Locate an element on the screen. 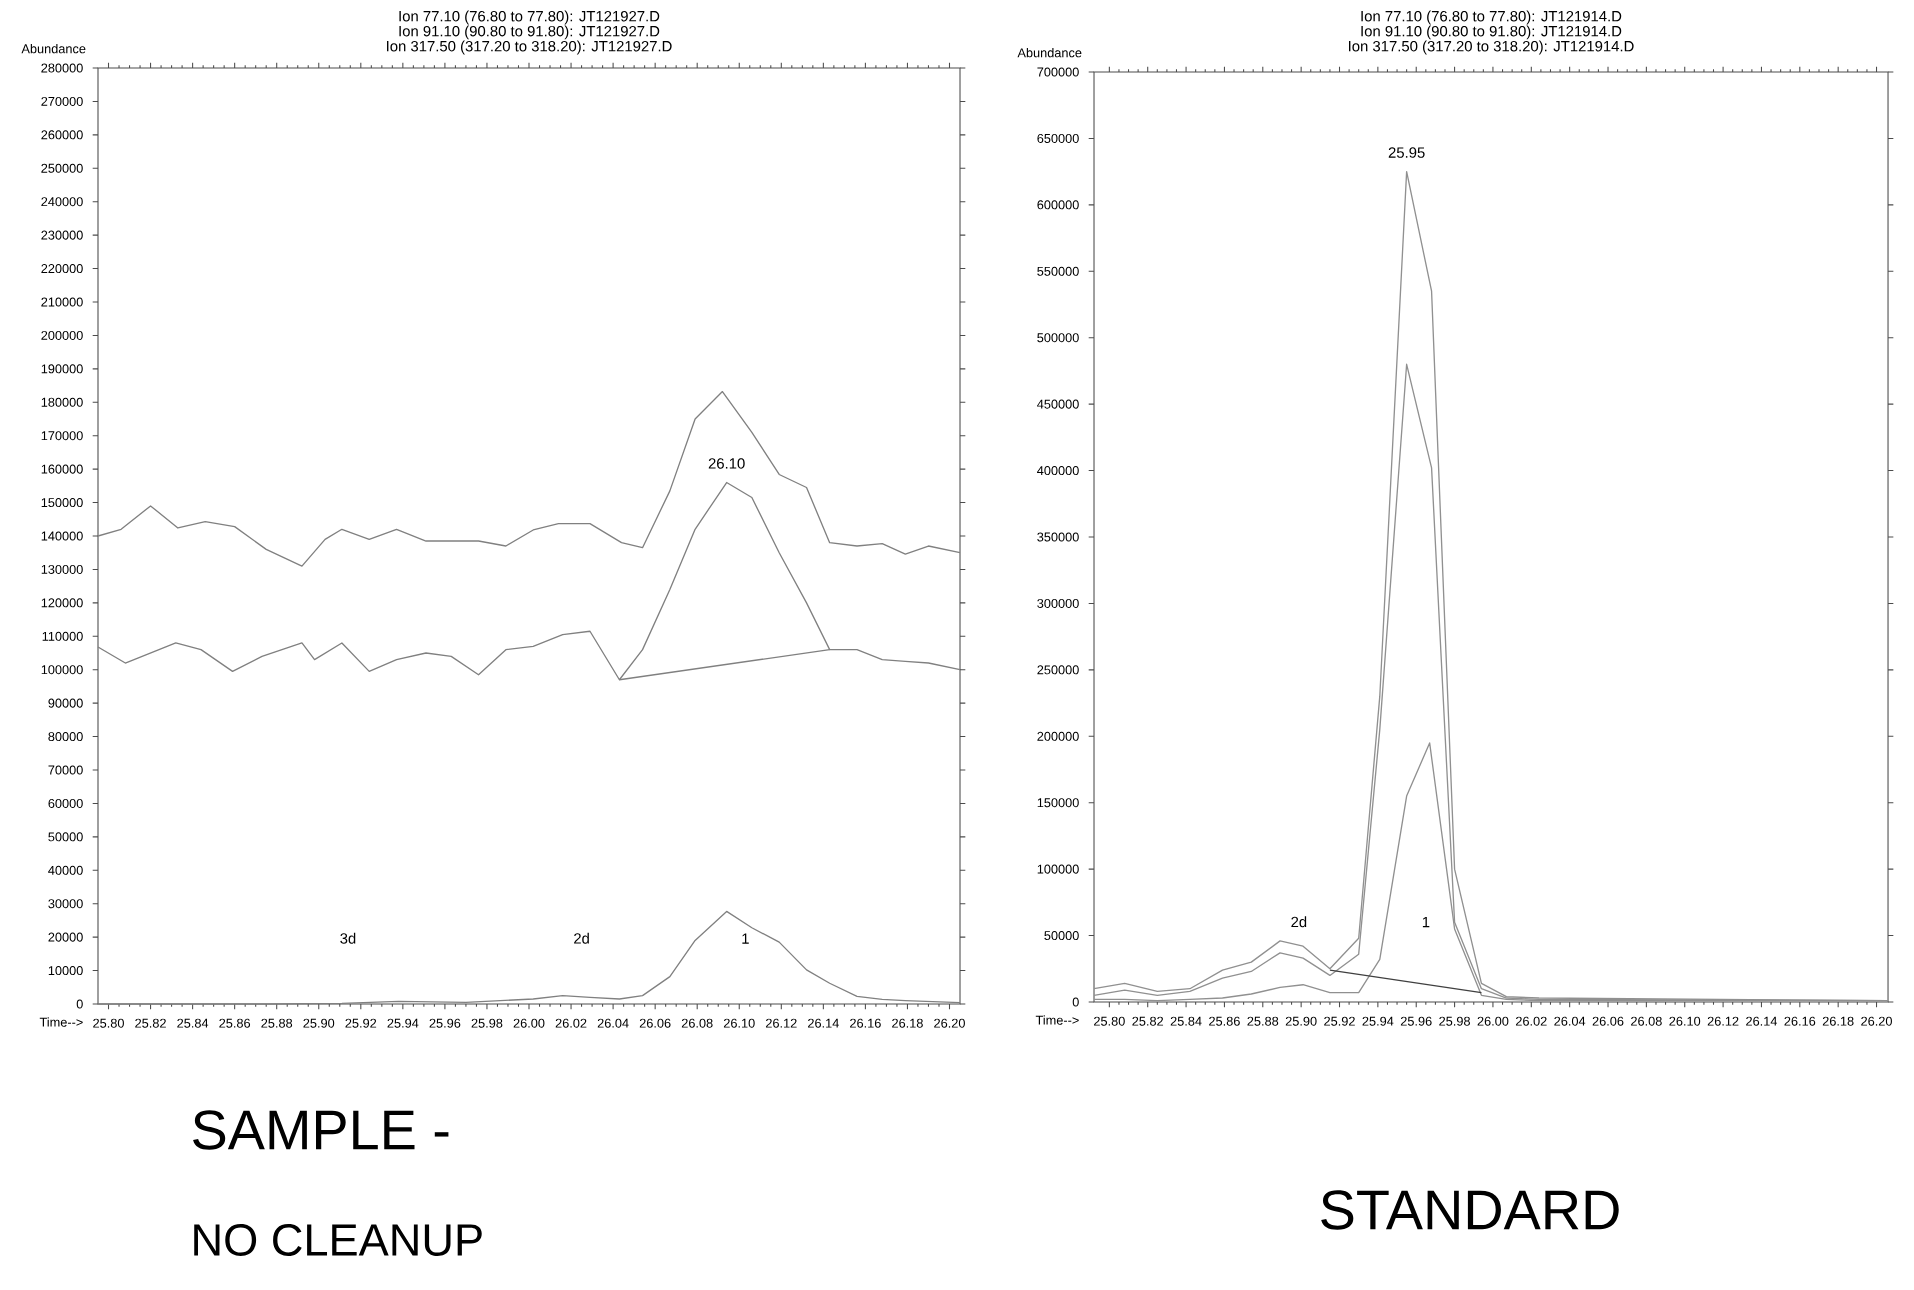 This screenshot has height=1290, width=1914. text: NO CLEANUP is located at coordinates (338, 1240).